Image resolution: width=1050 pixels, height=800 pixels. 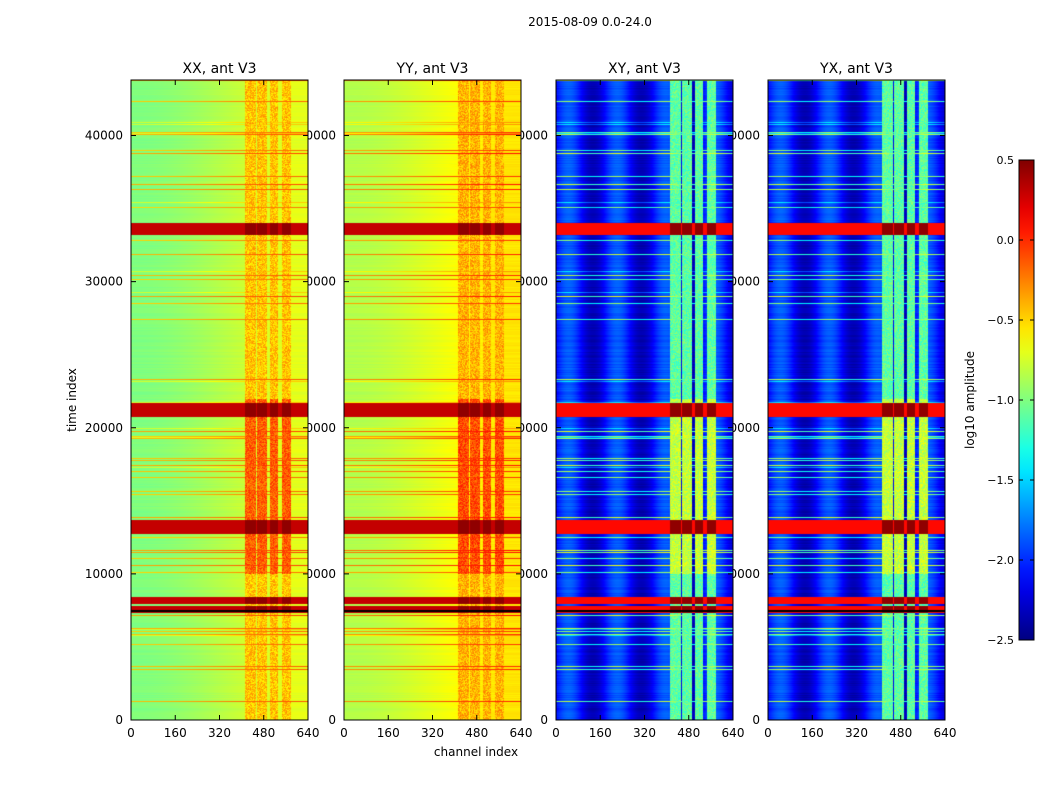 I want to click on panel-title: XY, ant V3, so click(x=644, y=69).